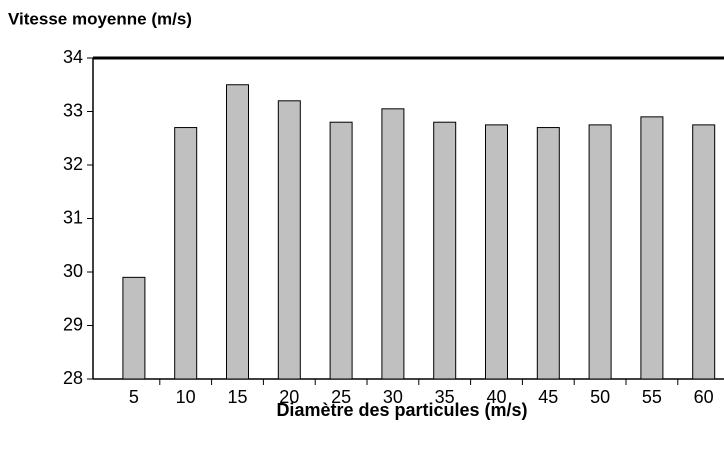  I want to click on y-tick-label: 30, so click(73, 271).